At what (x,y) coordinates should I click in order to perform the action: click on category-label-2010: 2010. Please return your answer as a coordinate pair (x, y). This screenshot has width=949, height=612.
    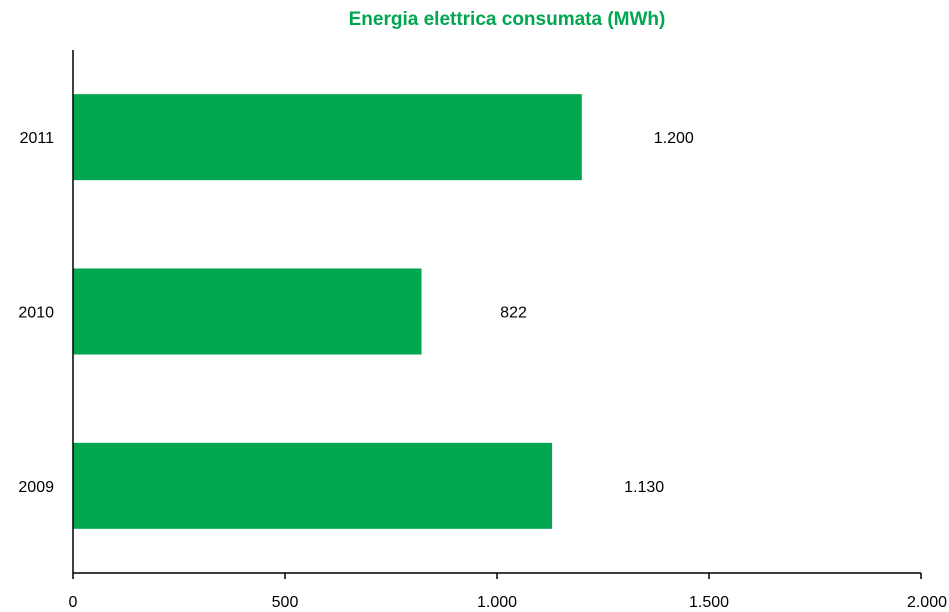
    Looking at the image, I should click on (36, 312).